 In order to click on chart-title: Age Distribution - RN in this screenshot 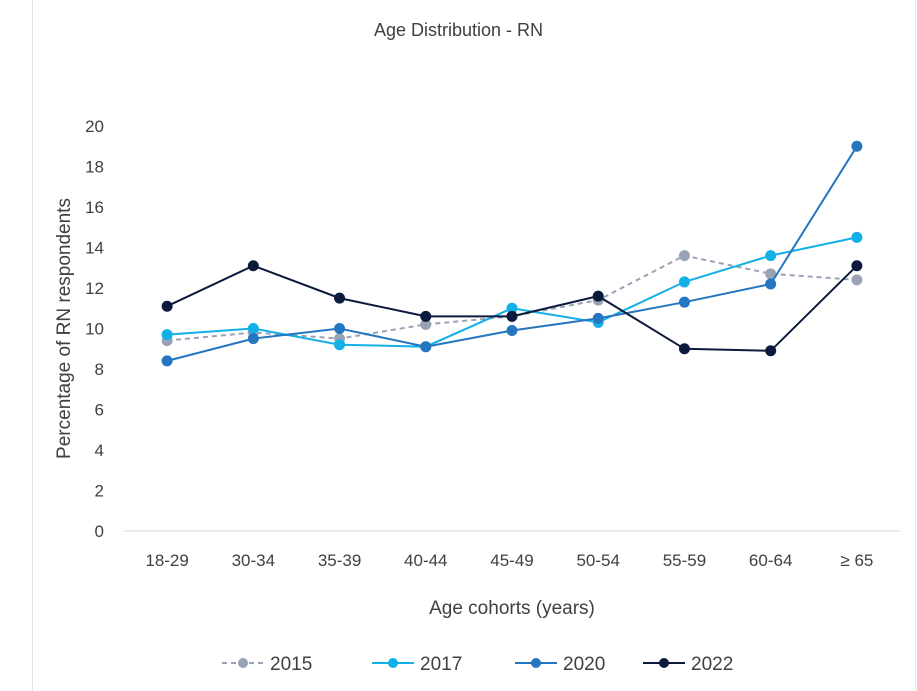, I will do `click(458, 30)`.